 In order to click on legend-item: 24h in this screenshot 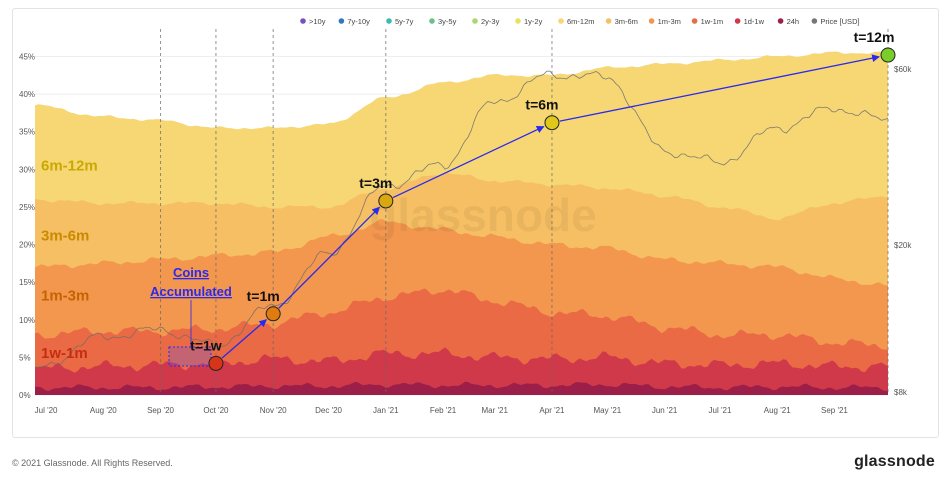, I will do `click(793, 21)`.